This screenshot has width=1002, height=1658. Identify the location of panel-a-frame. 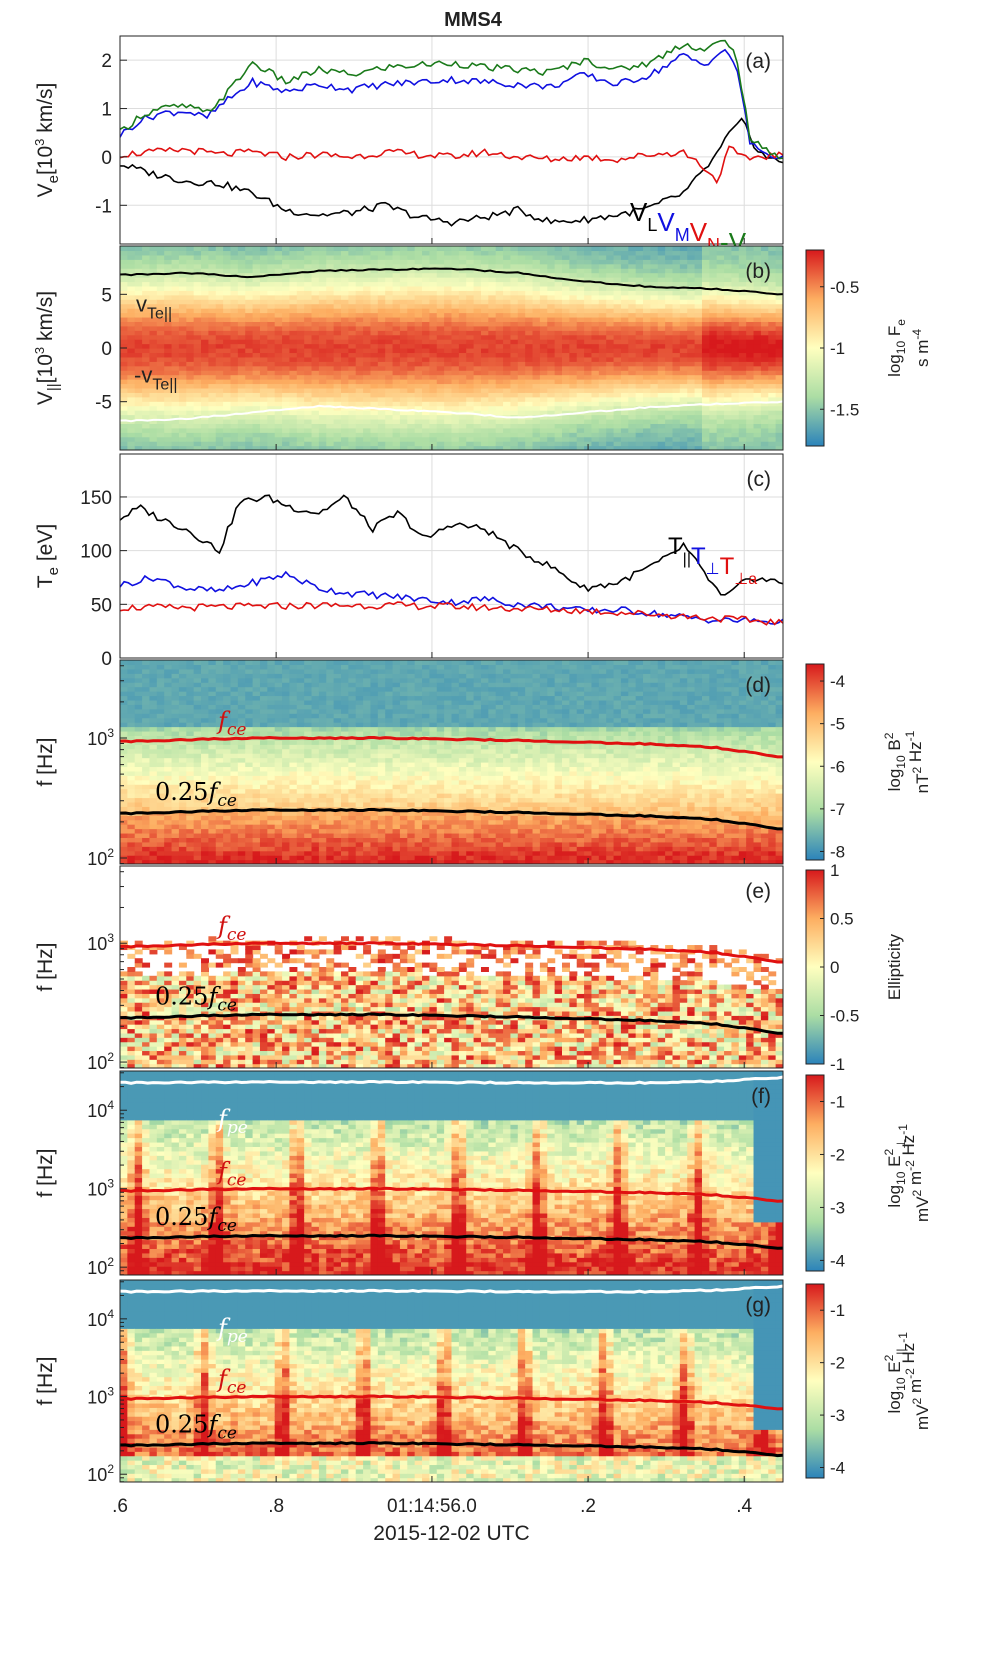
(451, 140).